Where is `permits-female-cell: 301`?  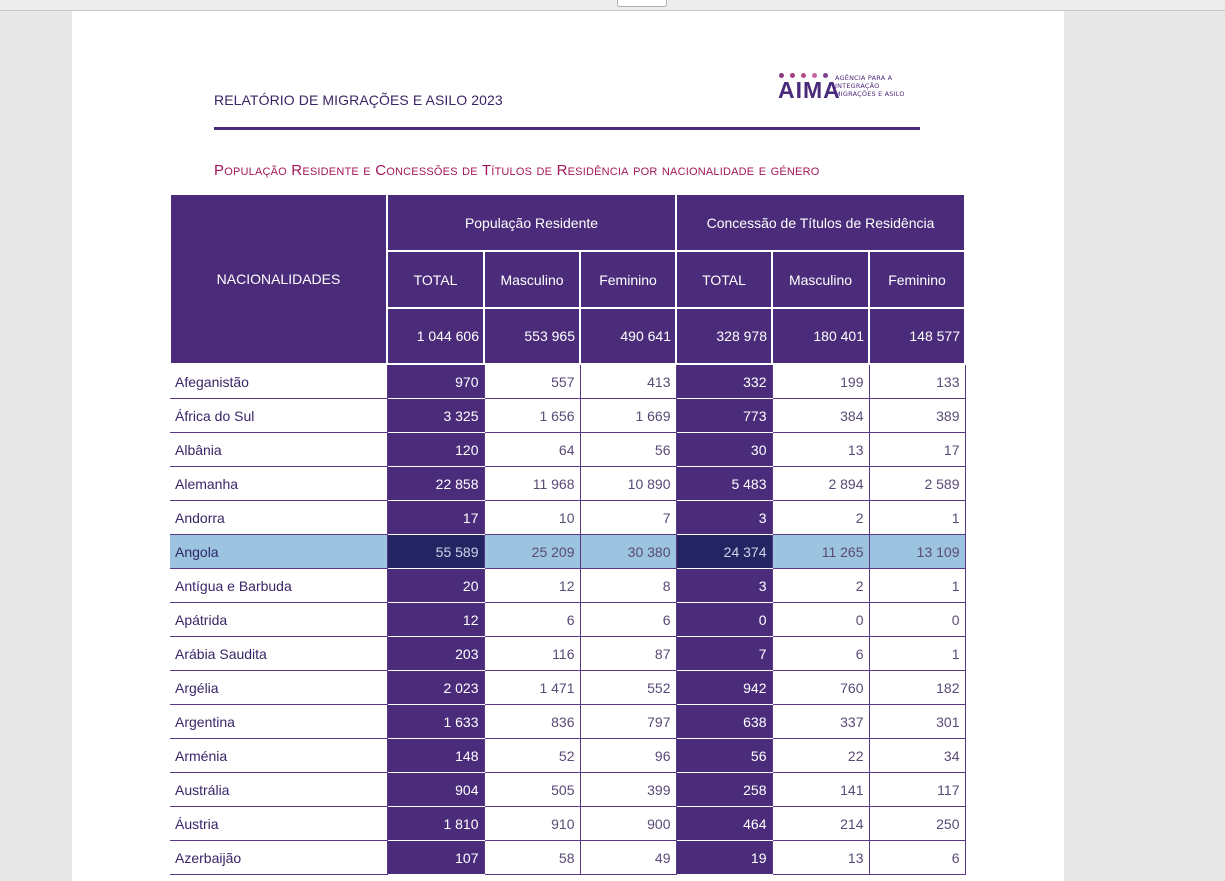 permits-female-cell: 301 is located at coordinates (917, 721).